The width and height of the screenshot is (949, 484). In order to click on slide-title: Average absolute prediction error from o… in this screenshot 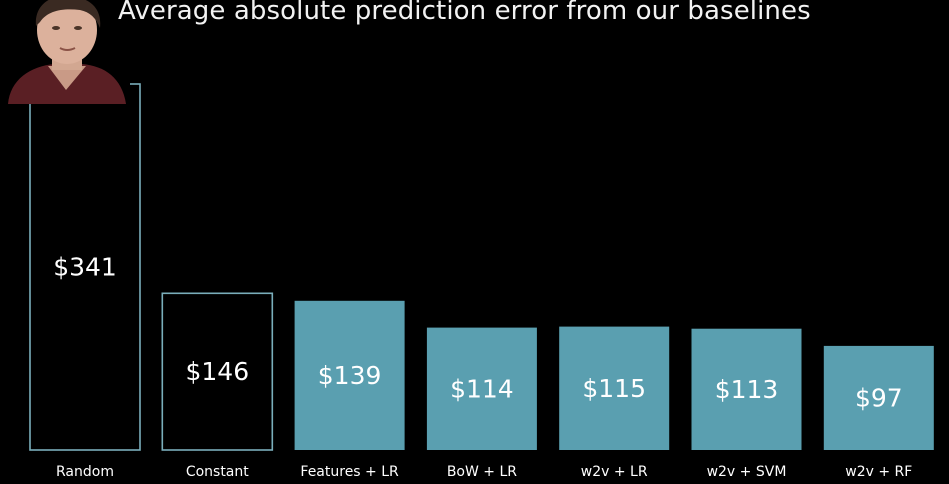, I will do `click(464, 13)`.